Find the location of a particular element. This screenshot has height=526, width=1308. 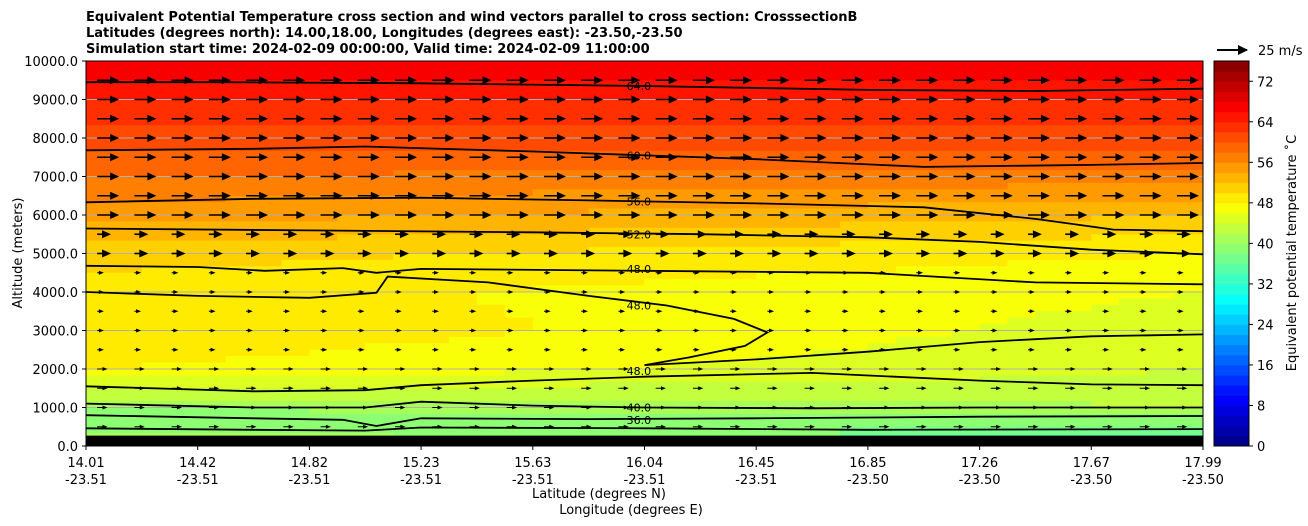

contour-line-64.0 is located at coordinates (644, 86).